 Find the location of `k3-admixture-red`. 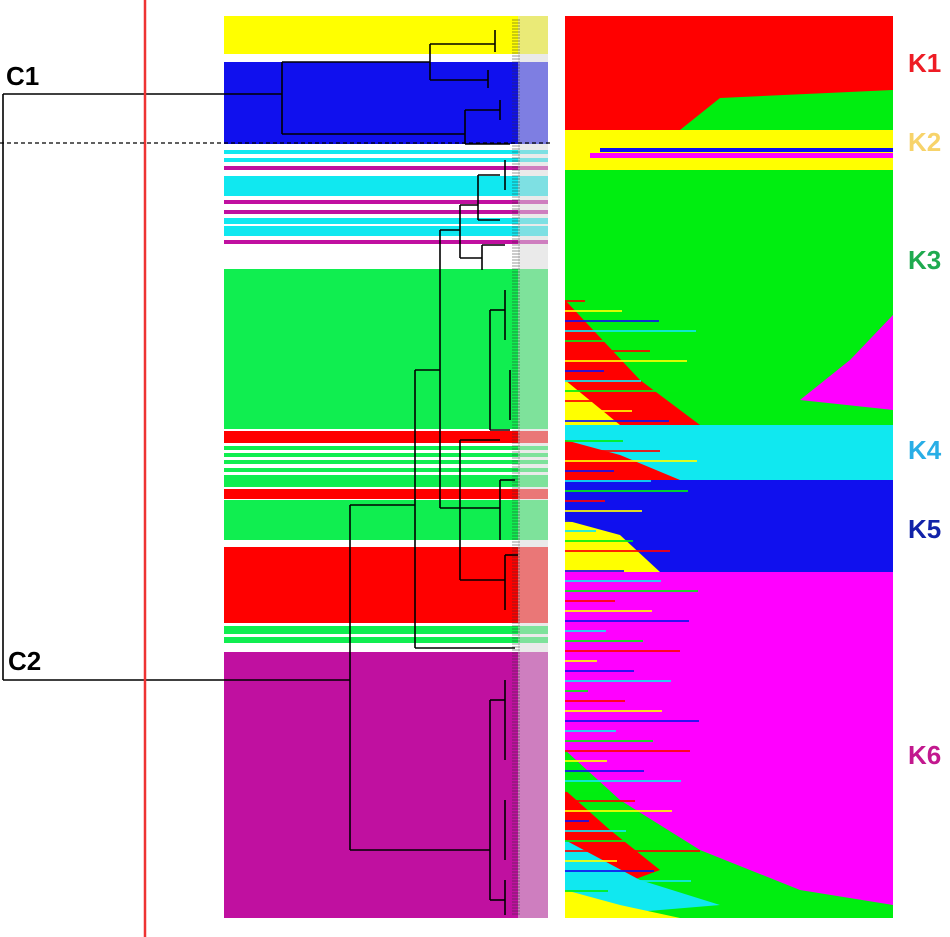

k3-admixture-red is located at coordinates (632, 362).